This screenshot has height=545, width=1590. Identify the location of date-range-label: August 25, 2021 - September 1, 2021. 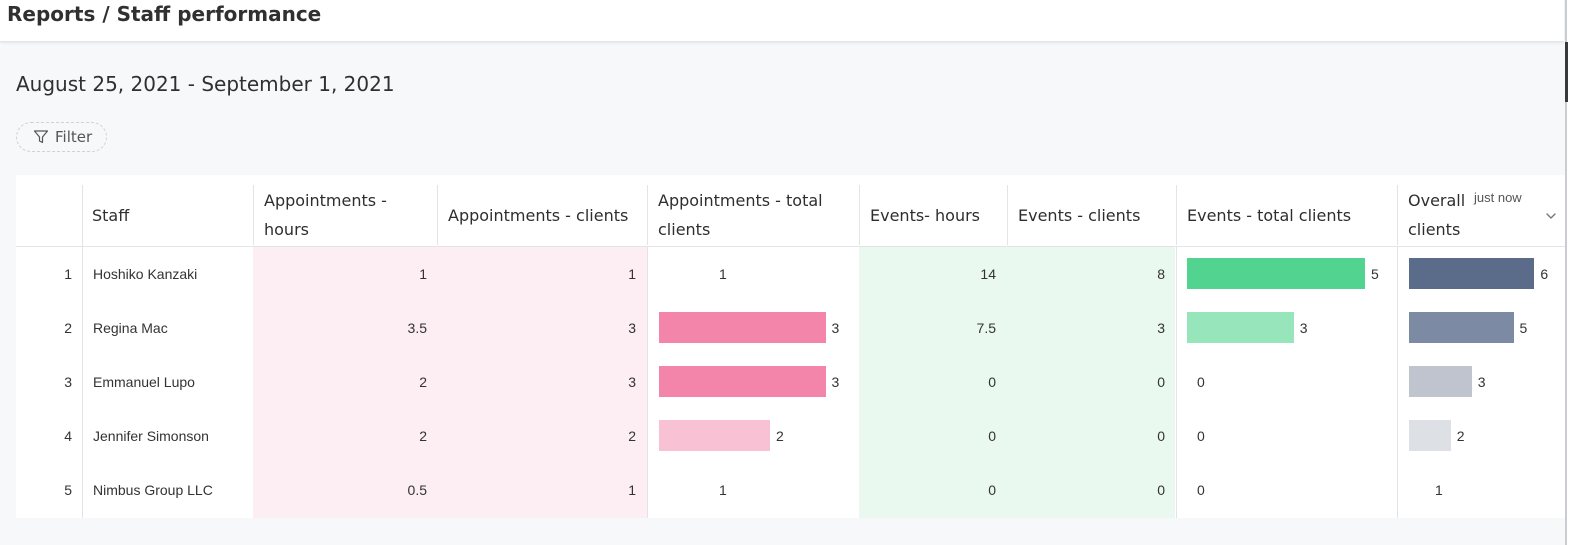
(205, 84).